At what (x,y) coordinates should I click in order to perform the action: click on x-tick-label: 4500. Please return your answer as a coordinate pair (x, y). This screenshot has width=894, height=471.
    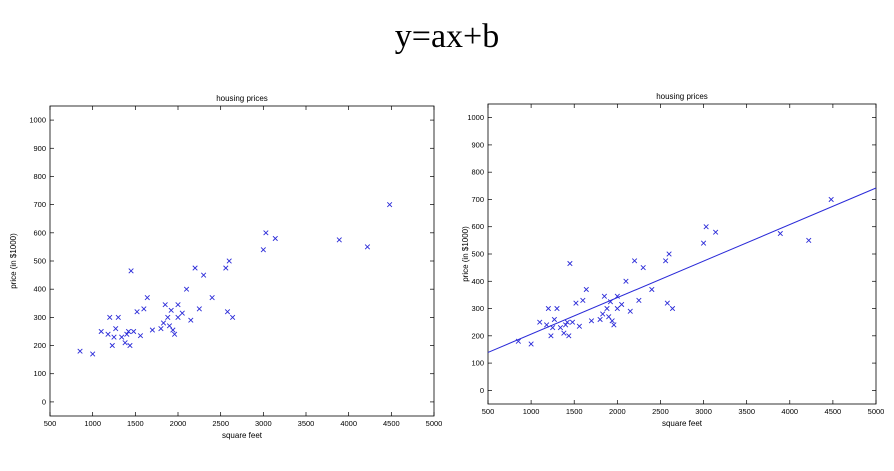
    Looking at the image, I should click on (833, 411).